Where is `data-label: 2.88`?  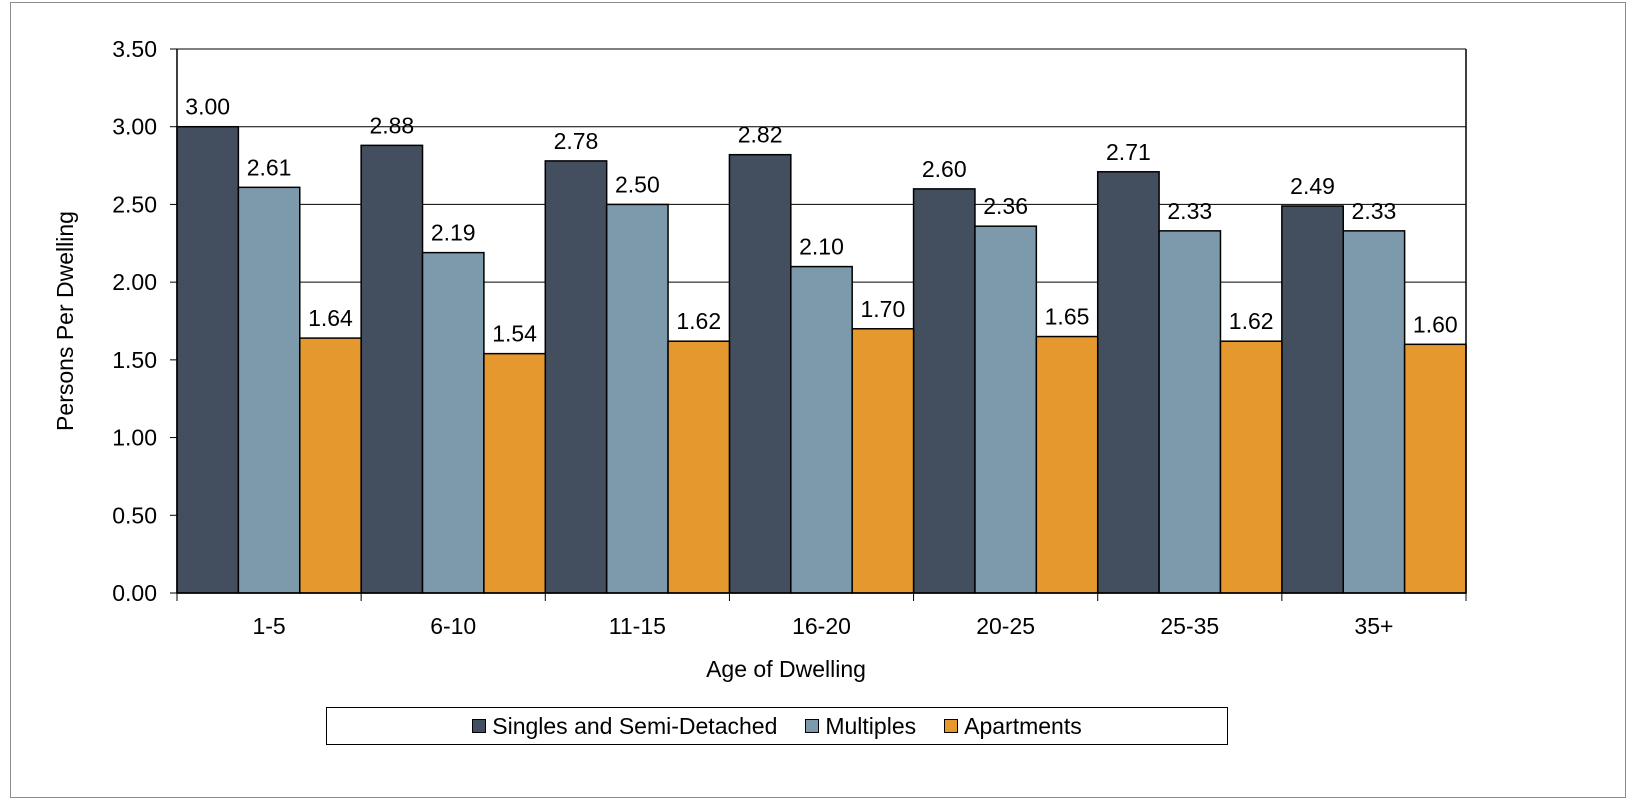 data-label: 2.88 is located at coordinates (391, 125).